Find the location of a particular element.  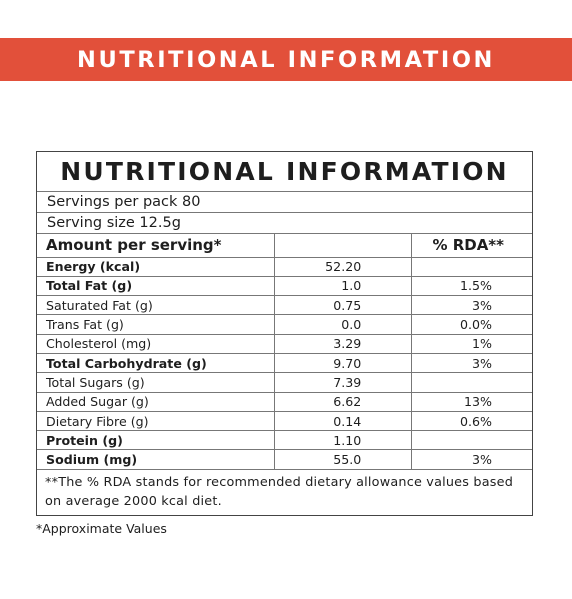

nutrient-rda: 1.5% is located at coordinates (471, 286).